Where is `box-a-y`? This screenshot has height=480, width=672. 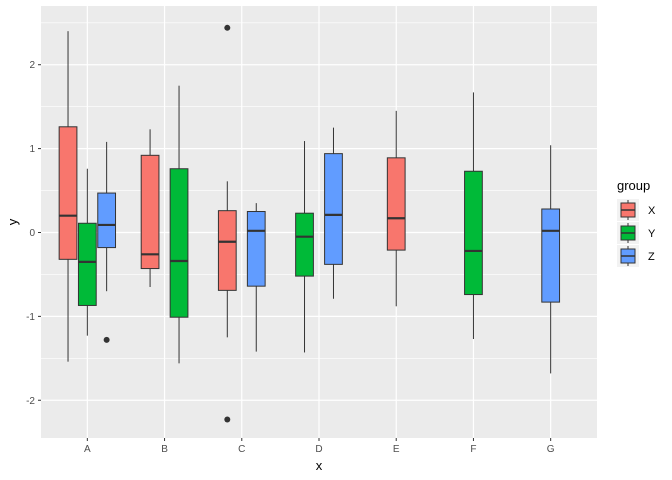
box-a-y is located at coordinates (87, 252).